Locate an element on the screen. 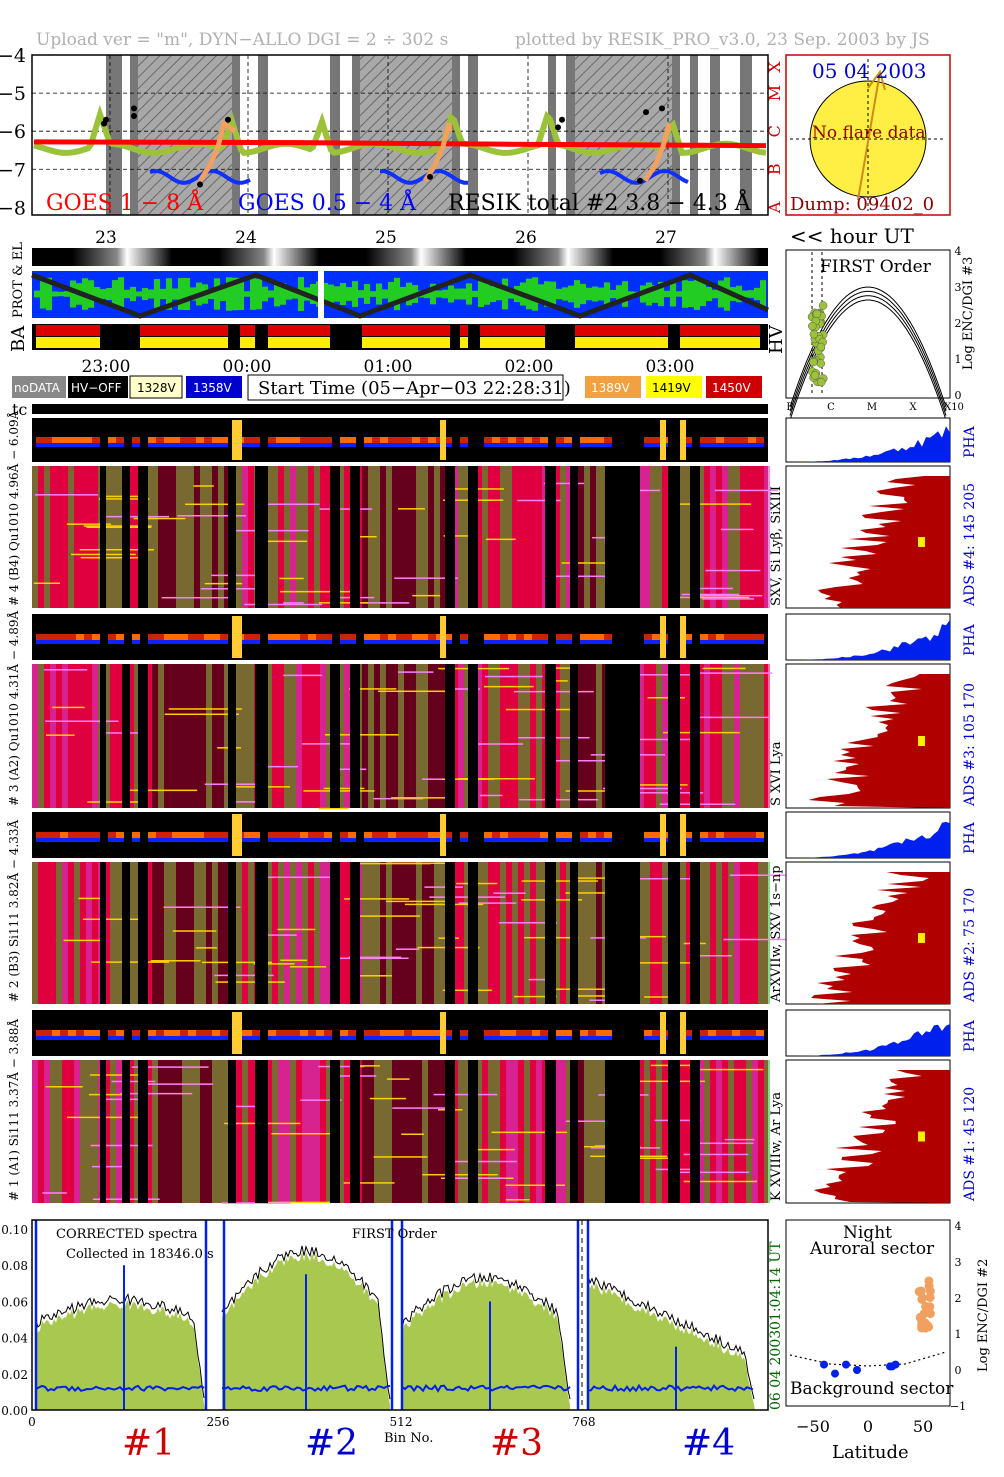 Image resolution: width=1004 pixels, height=1477 pixels. latitude-y-tick: 4 is located at coordinates (958, 1226).